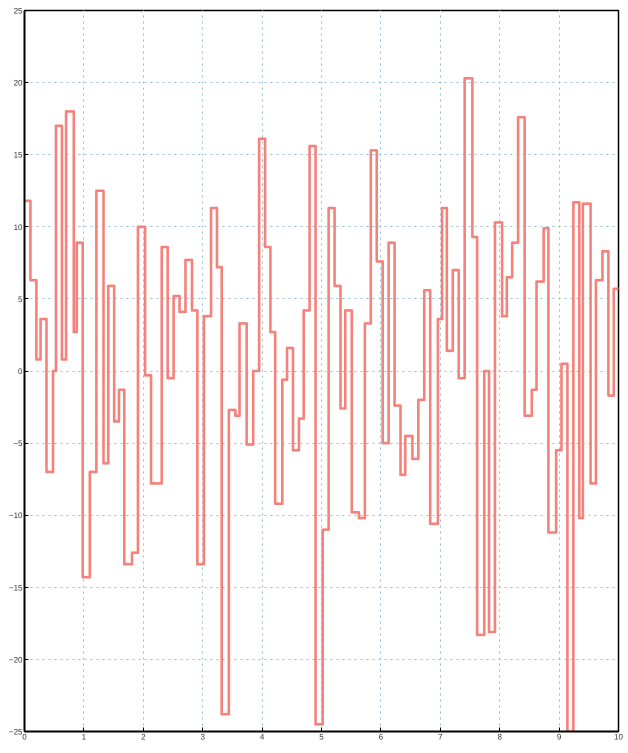 Image resolution: width=628 pixels, height=753 pixels. I want to click on x-tick-label: 10, so click(619, 737).